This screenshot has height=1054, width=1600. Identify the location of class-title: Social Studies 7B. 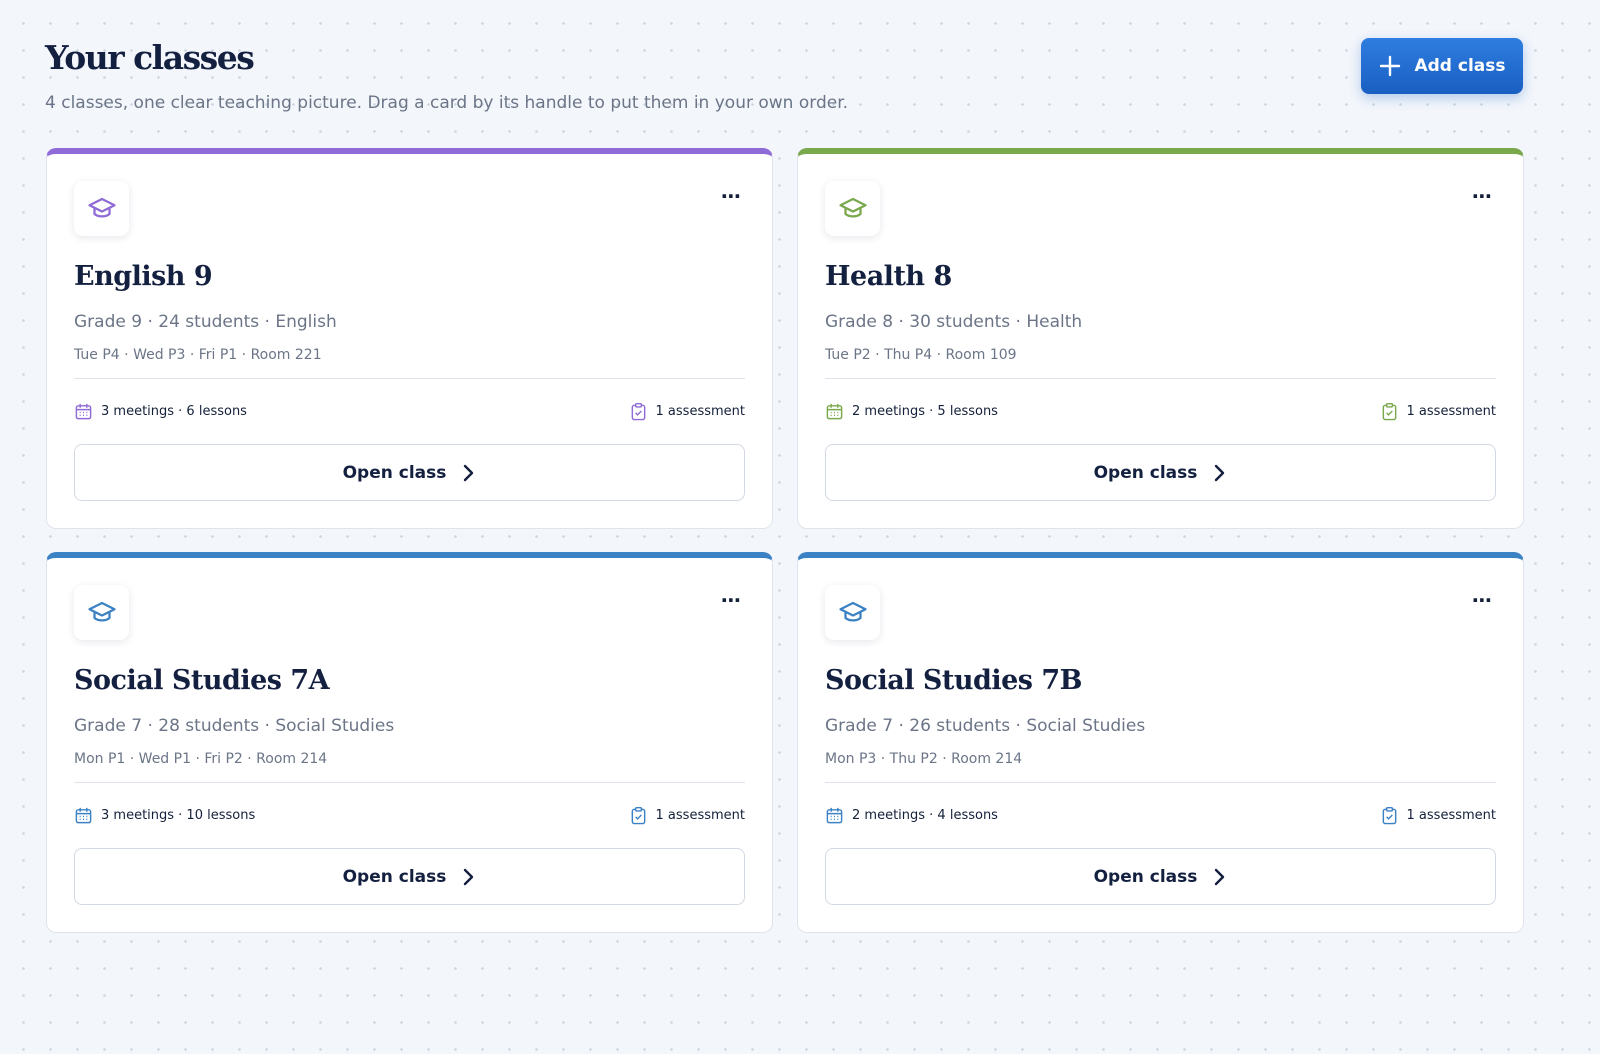
(953, 680).